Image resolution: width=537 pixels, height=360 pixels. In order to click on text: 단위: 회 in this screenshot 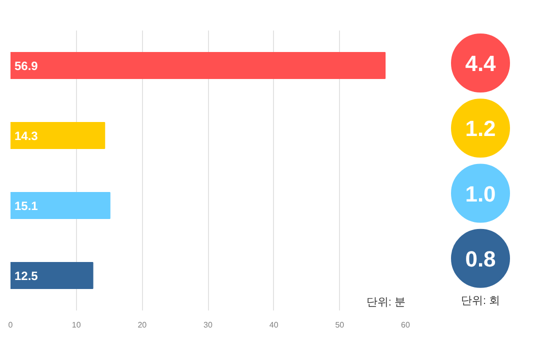, I will do `click(480, 300)`.